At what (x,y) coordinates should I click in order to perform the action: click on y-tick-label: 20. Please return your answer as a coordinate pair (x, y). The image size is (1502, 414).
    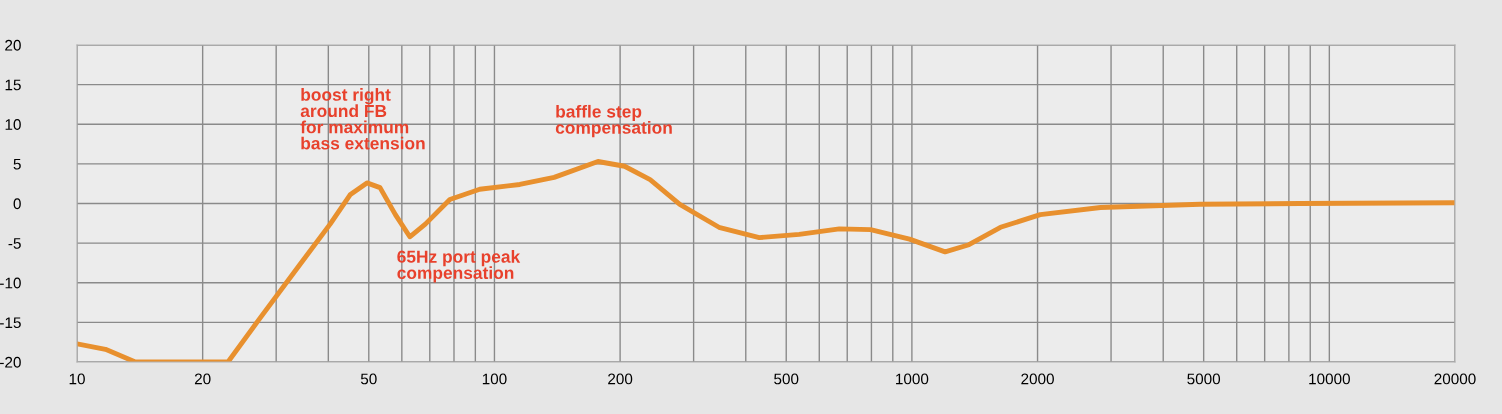
    Looking at the image, I should click on (13, 45).